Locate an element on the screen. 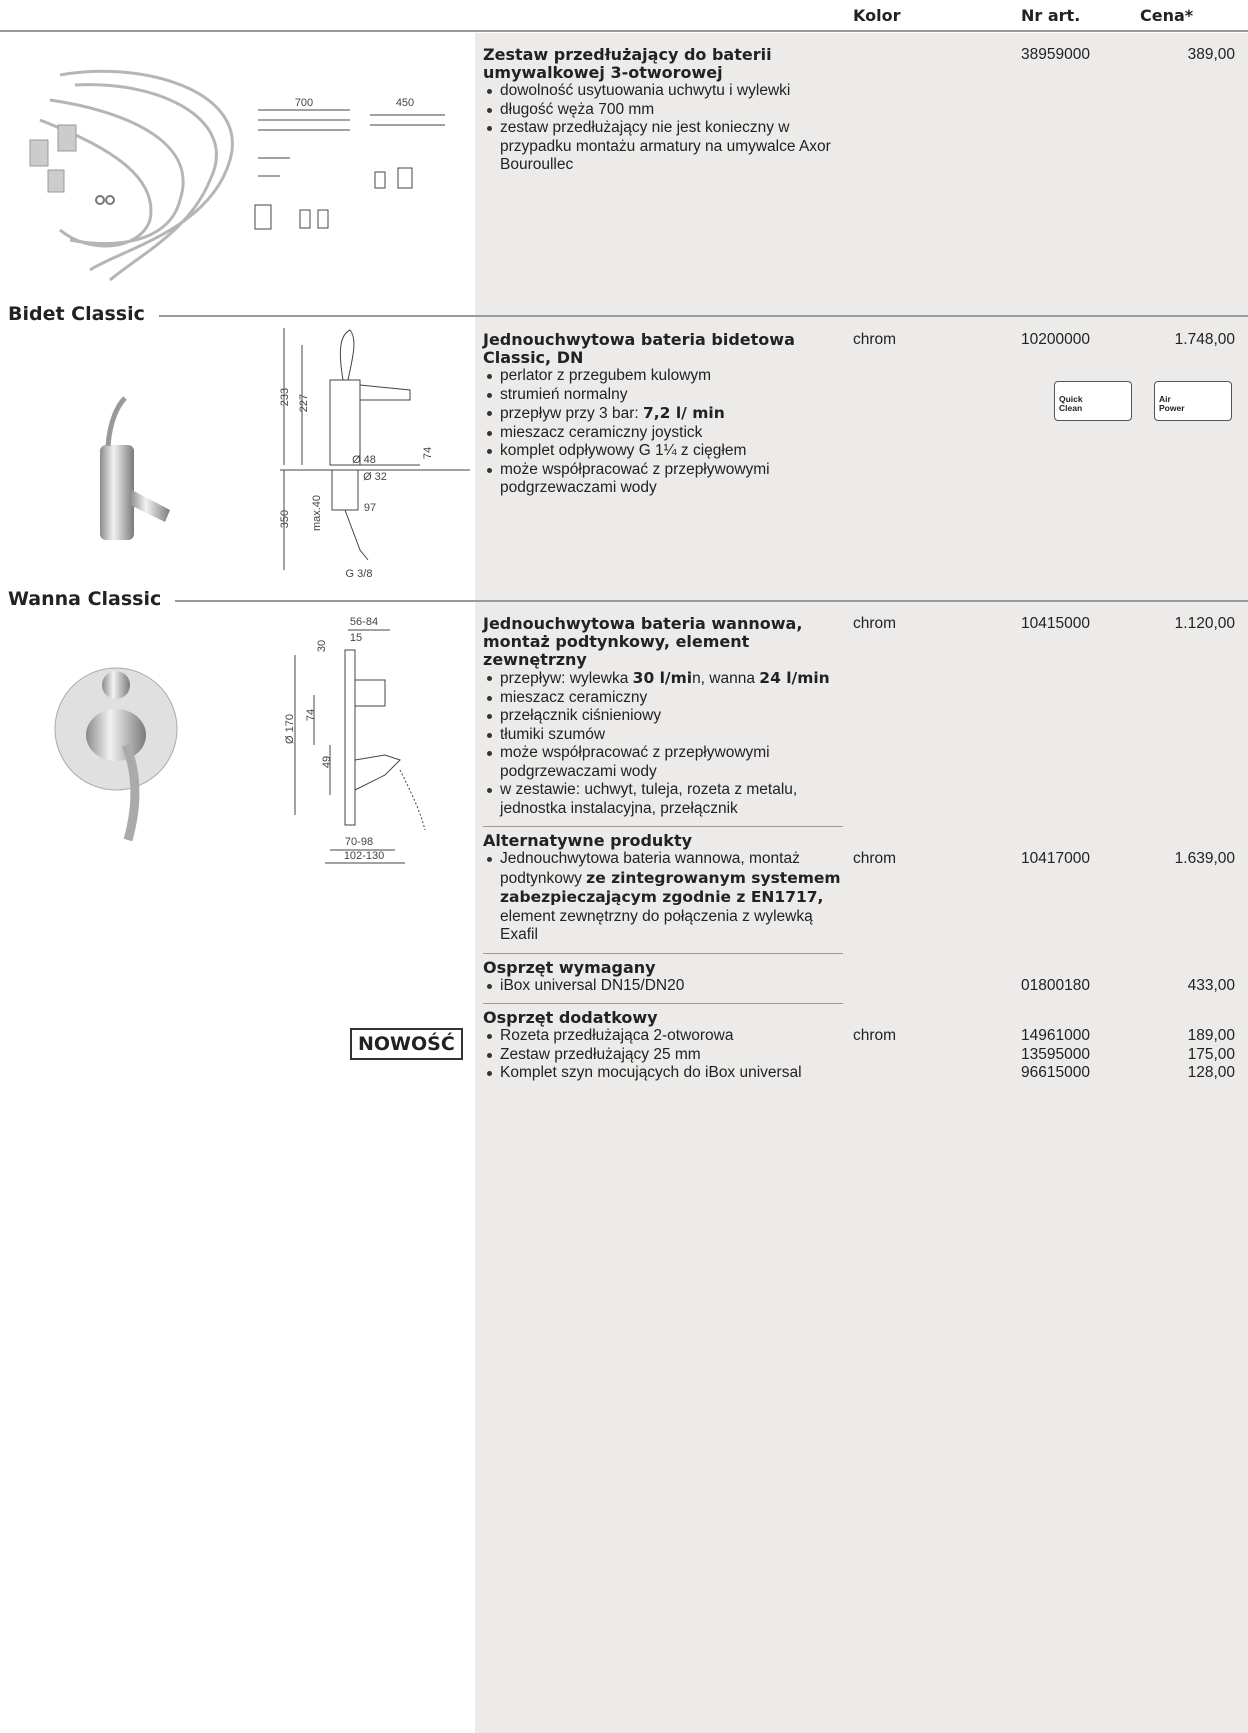 The height and width of the screenshot is (1733, 1248). dimension-label: Ø 32 is located at coordinates (375, 477).